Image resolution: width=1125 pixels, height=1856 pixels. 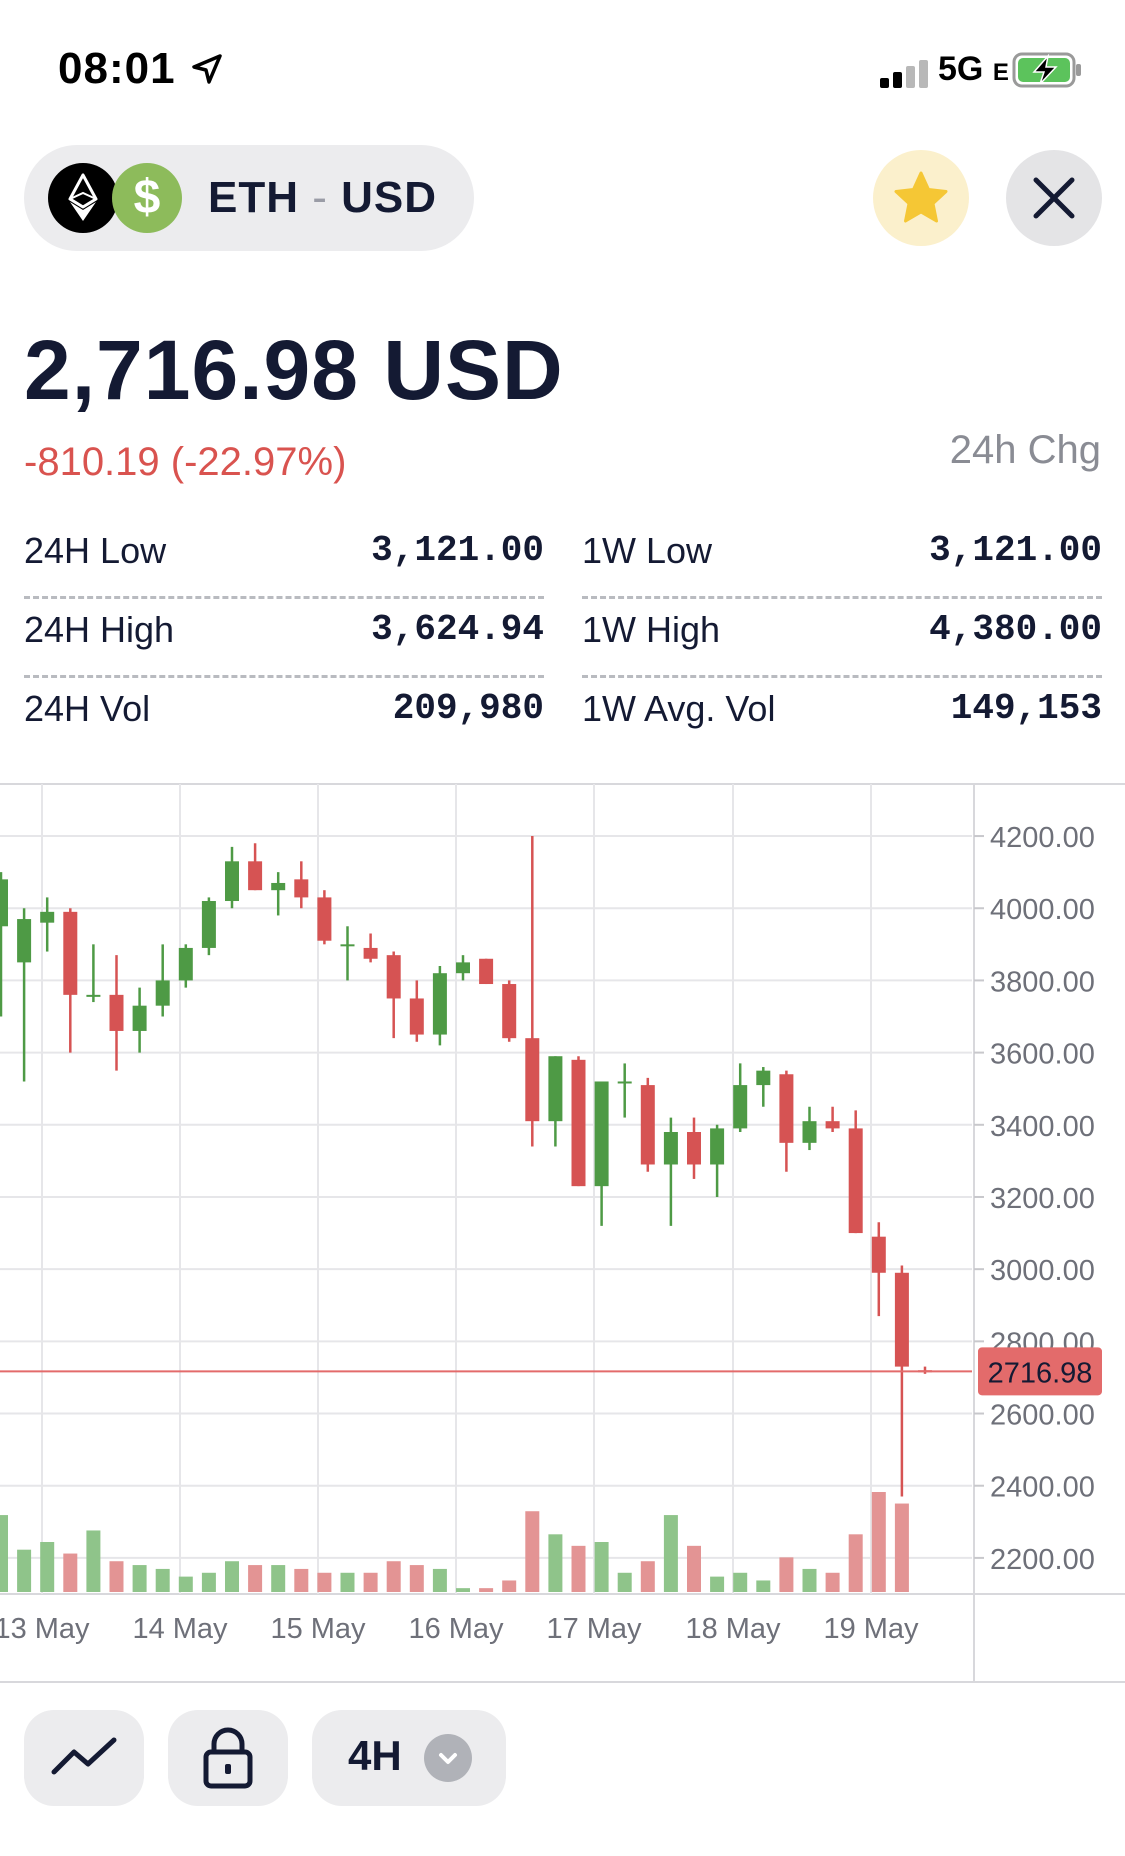 I want to click on usd-coin-icon: $, so click(x=147, y=198).